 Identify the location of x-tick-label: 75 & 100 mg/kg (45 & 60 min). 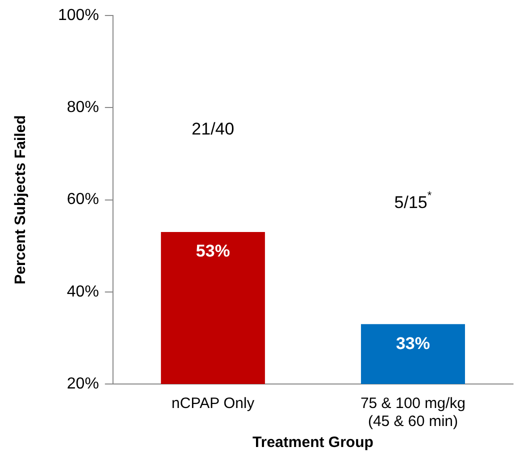
(413, 412).